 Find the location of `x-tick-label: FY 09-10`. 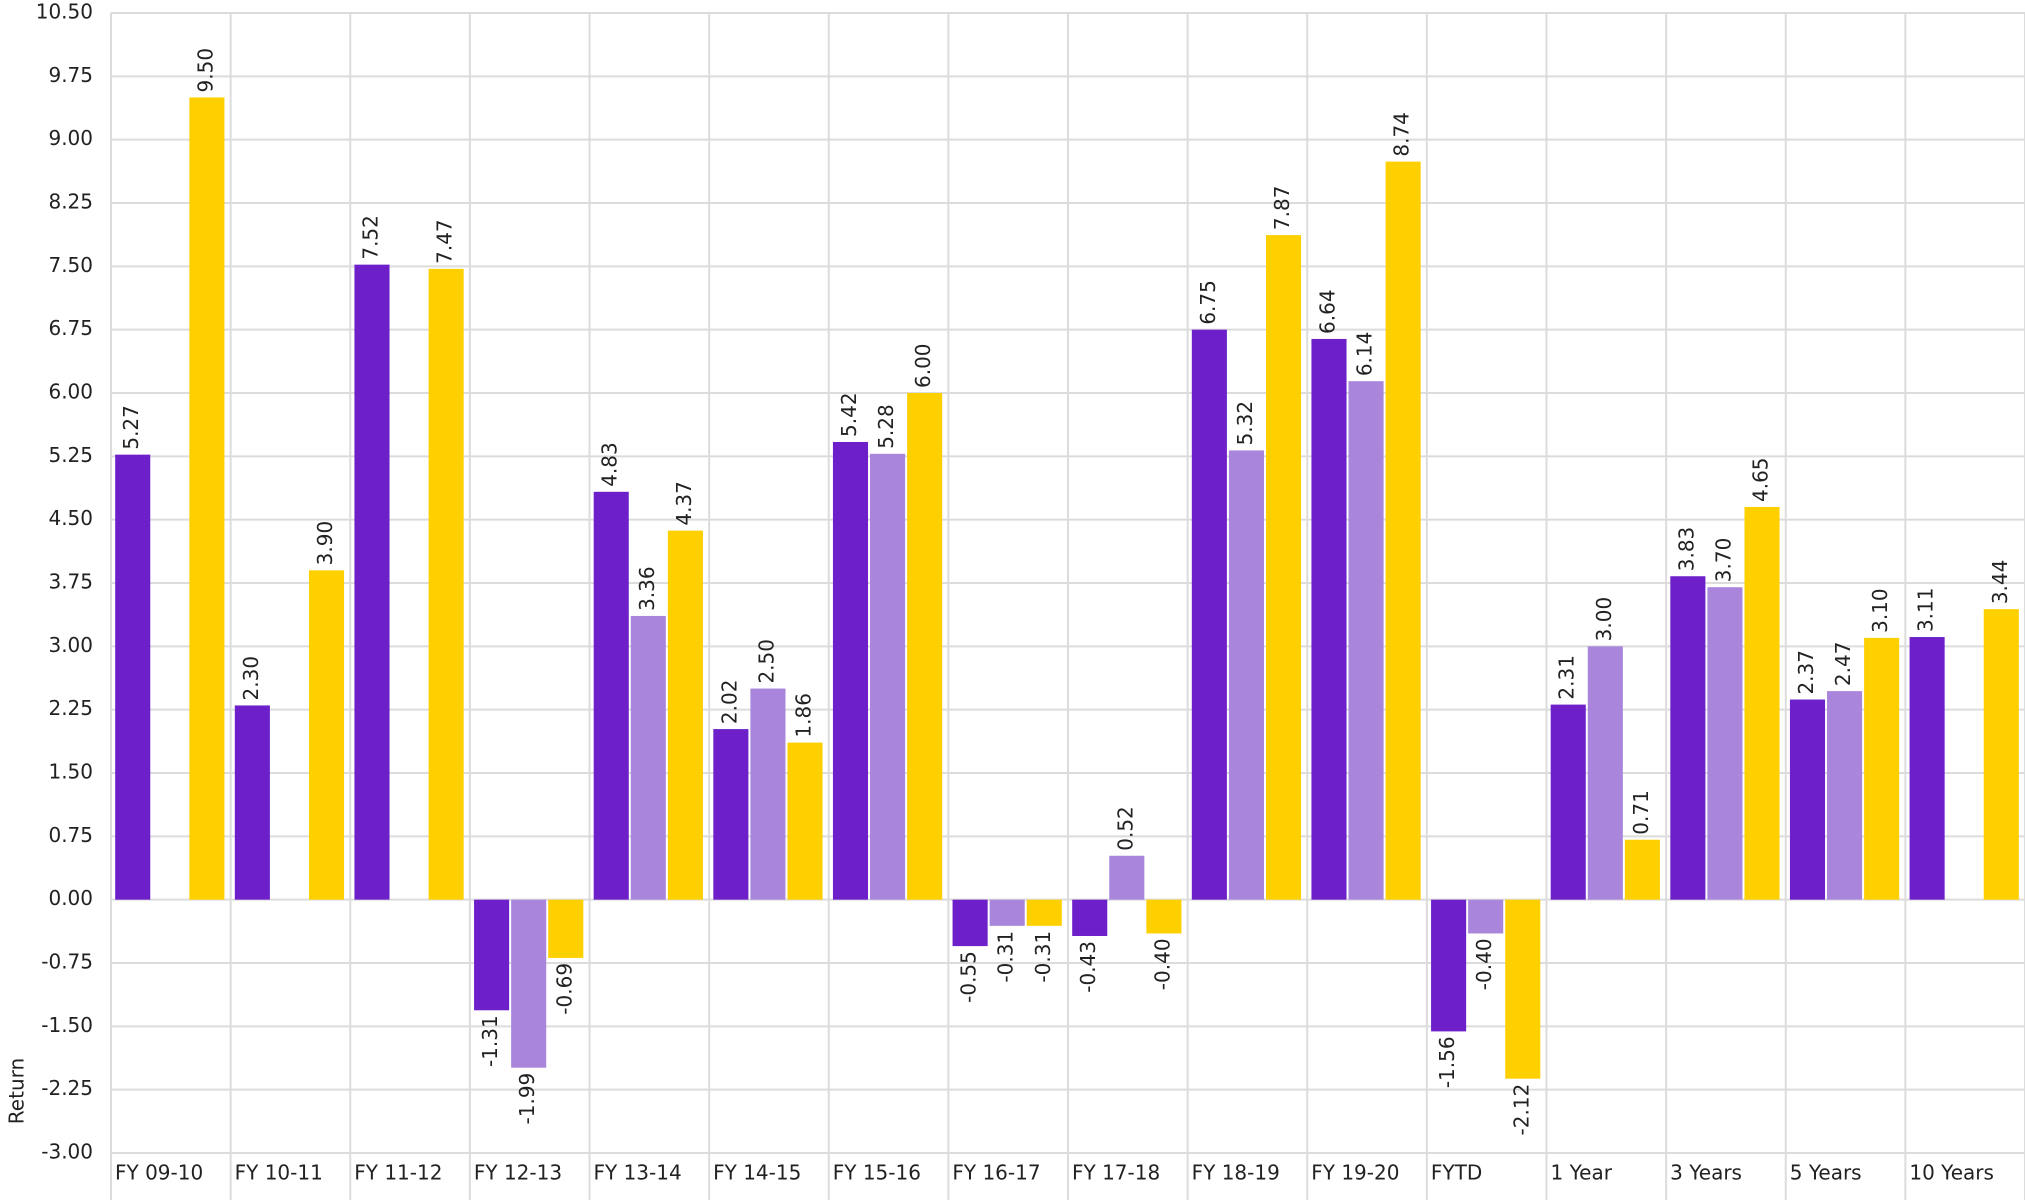

x-tick-label: FY 09-10 is located at coordinates (159, 1173).